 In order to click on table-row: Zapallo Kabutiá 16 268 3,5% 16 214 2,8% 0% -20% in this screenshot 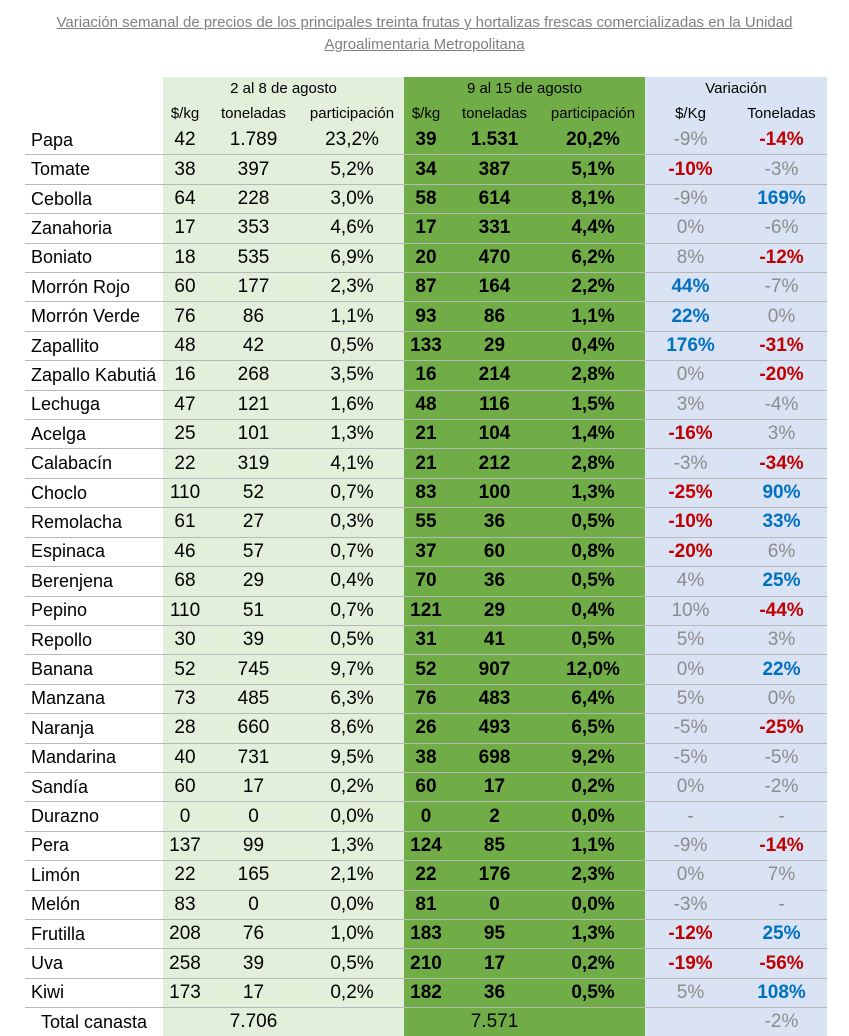, I will do `click(426, 375)`.